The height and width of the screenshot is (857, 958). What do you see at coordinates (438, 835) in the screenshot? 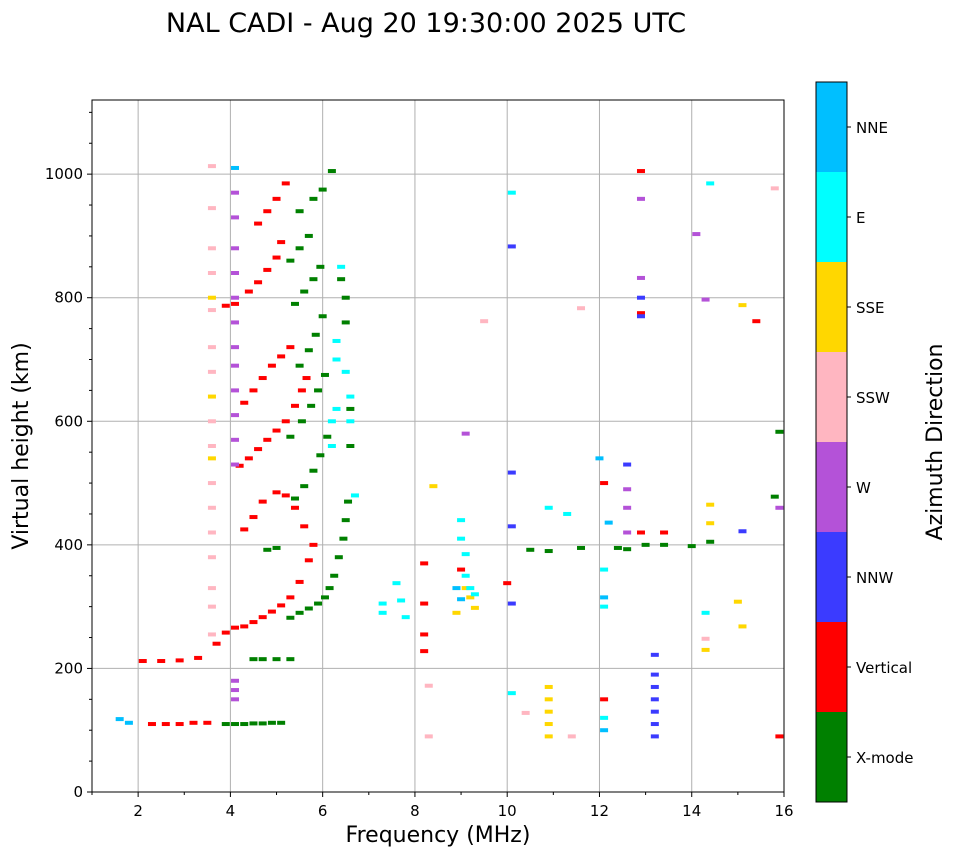
I see `x-axis-label: Frequency (MHz)` at bounding box center [438, 835].